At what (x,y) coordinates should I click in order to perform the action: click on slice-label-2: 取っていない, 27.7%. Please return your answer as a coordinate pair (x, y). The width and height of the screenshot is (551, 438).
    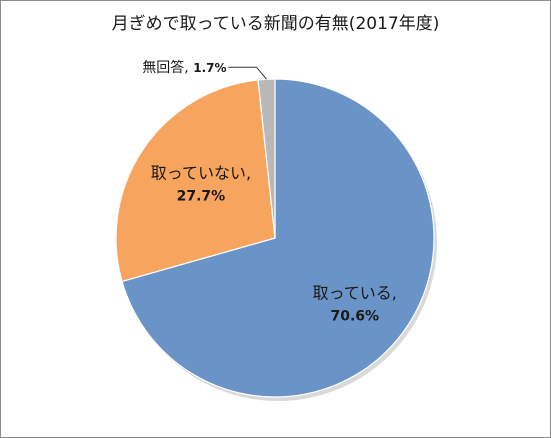
    Looking at the image, I should click on (201, 184).